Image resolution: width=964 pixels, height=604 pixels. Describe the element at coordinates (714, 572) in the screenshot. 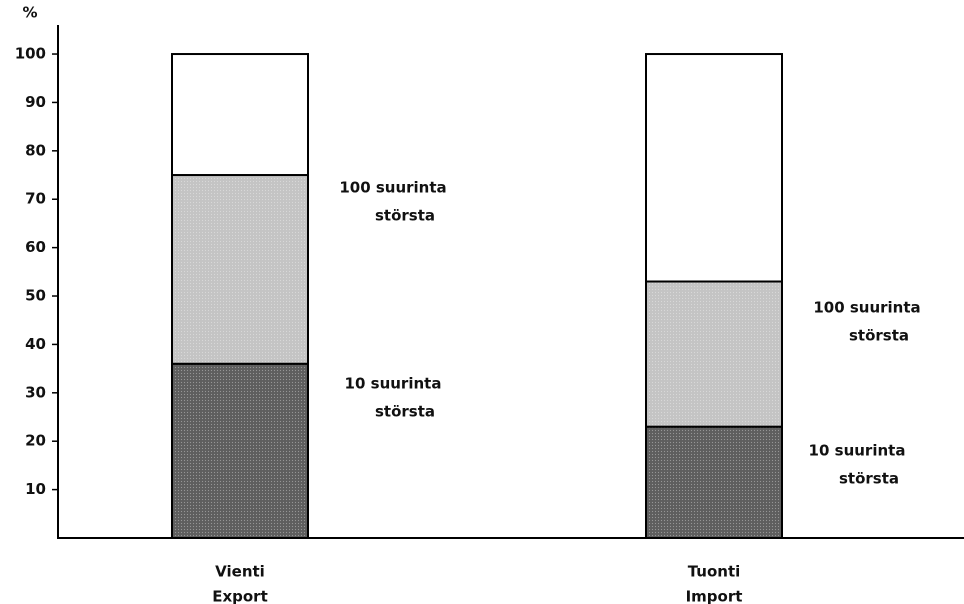

I see `x-tick-label: Tuonti` at that location.